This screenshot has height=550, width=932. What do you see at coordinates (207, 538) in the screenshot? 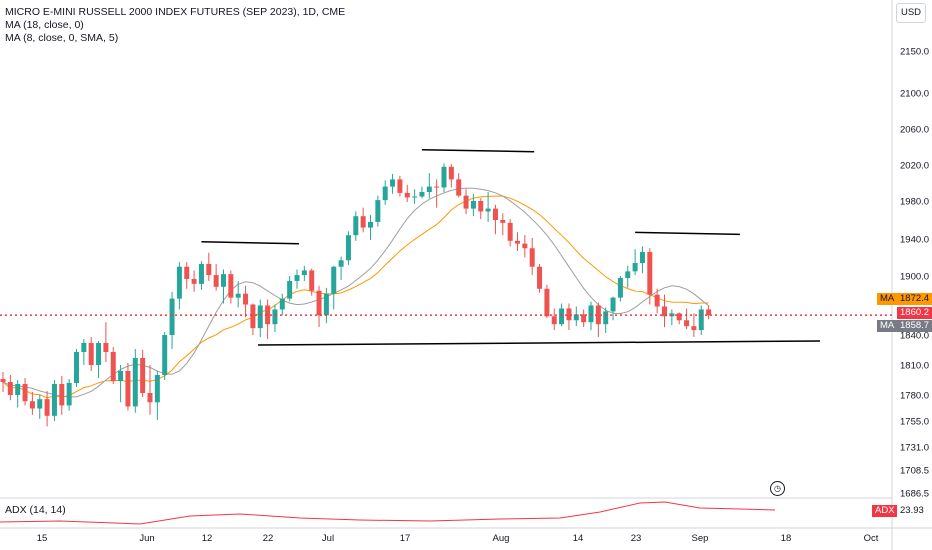
I see `x-tick-label: 12` at bounding box center [207, 538].